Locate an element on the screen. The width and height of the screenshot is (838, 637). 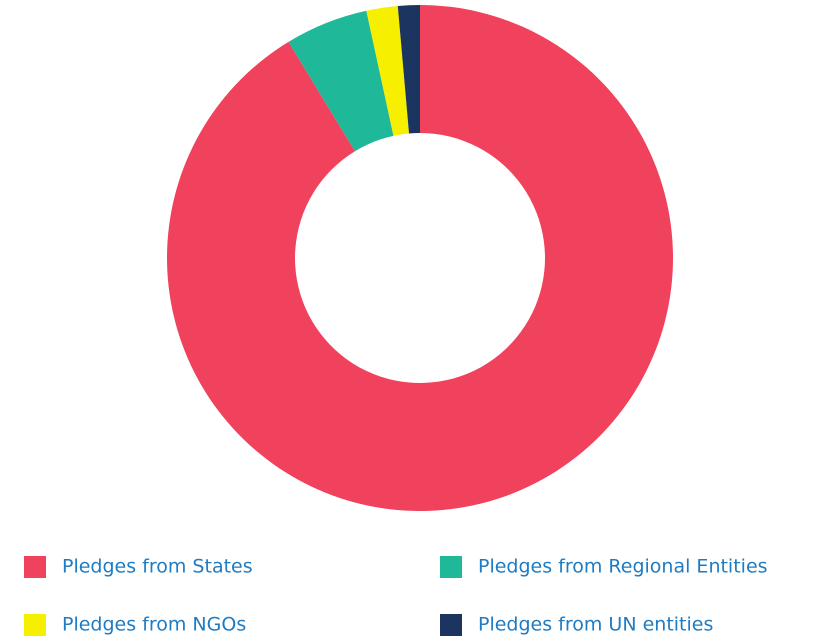
legend-label: Pledges from States is located at coordinates (157, 567).